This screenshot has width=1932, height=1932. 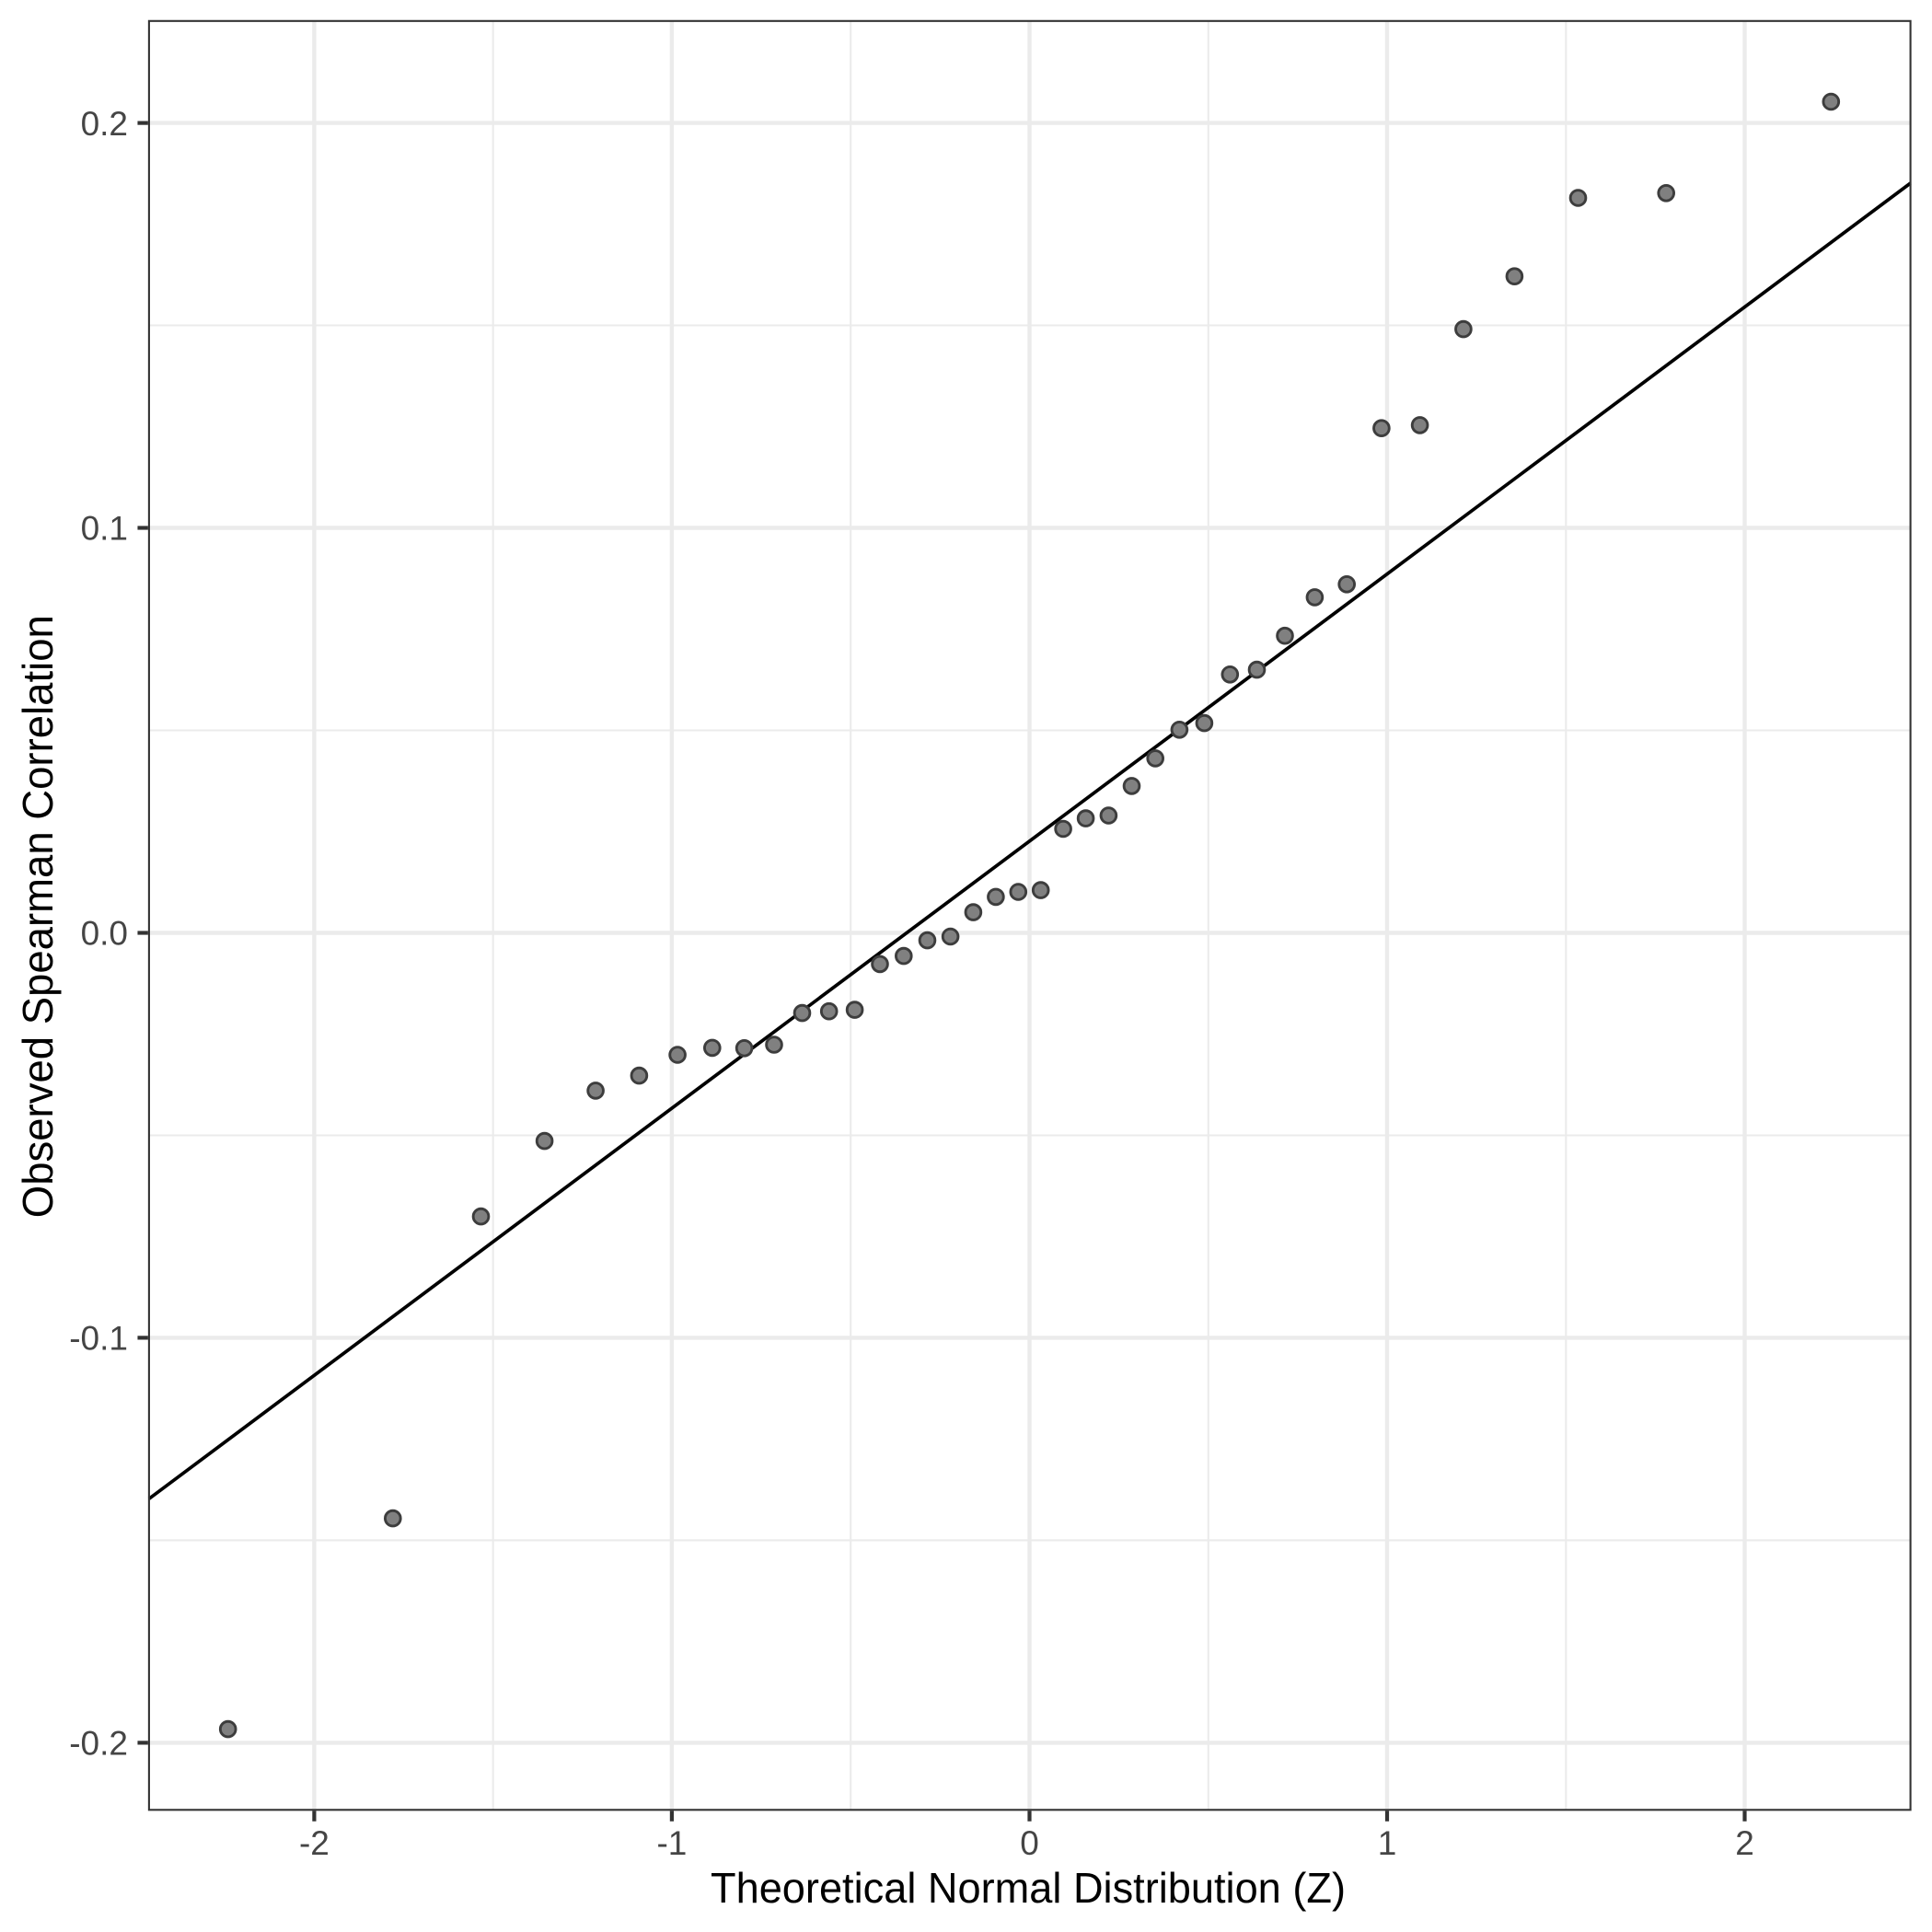 I want to click on svg-text: -1, so click(x=672, y=1843).